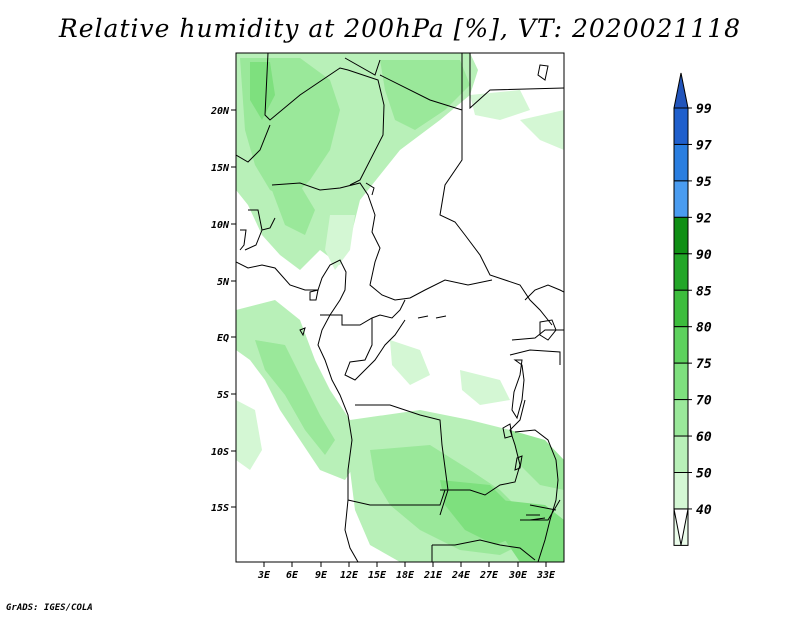 This screenshot has height=618, width=800. What do you see at coordinates (681, 90) in the screenshot?
I see `colorbar-top-arrow` at bounding box center [681, 90].